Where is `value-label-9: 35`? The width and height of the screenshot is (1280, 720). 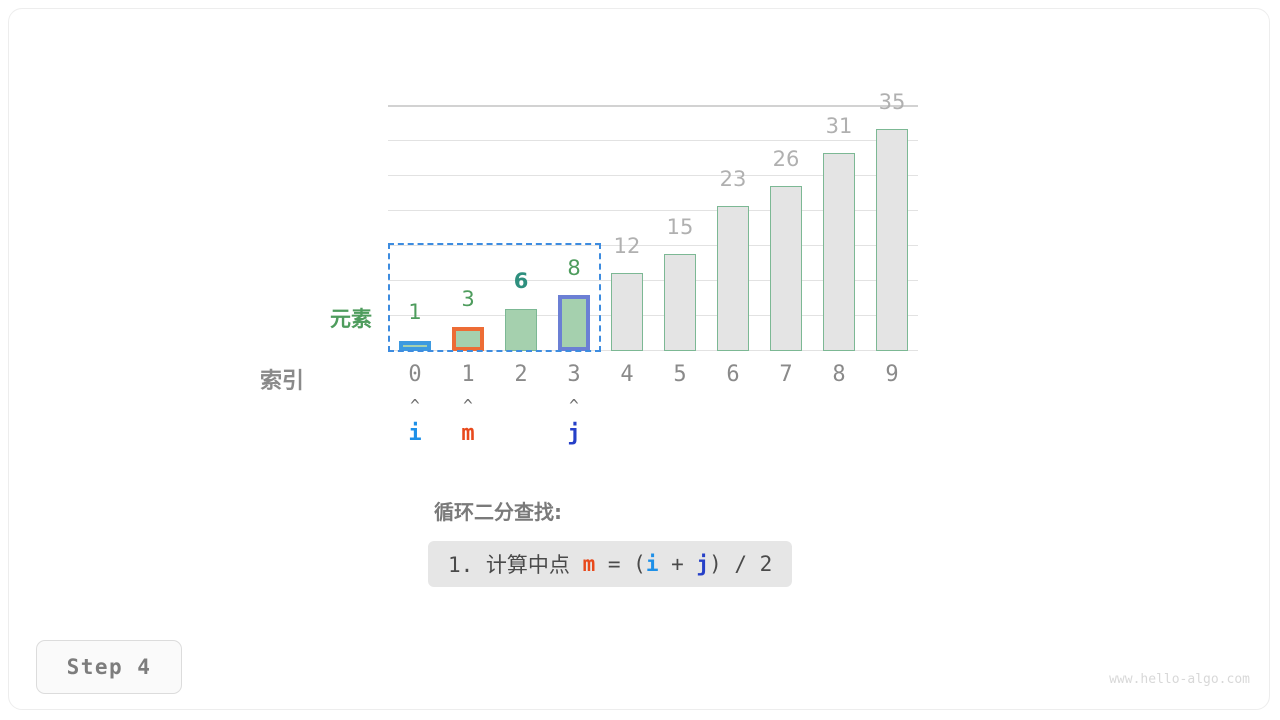 value-label-9: 35 is located at coordinates (892, 102).